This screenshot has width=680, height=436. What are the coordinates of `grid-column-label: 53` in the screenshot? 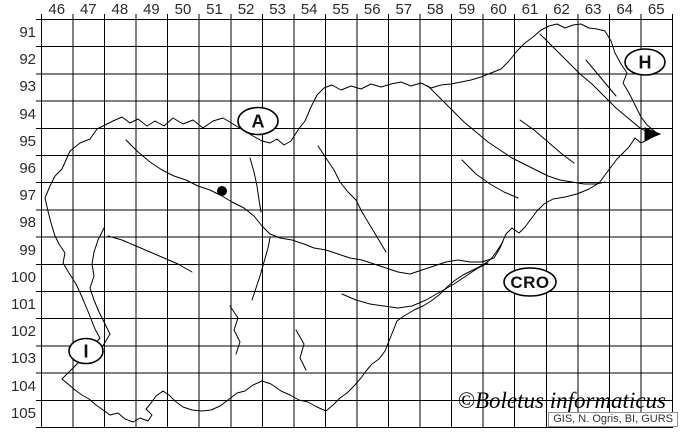 It's located at (277, 9).